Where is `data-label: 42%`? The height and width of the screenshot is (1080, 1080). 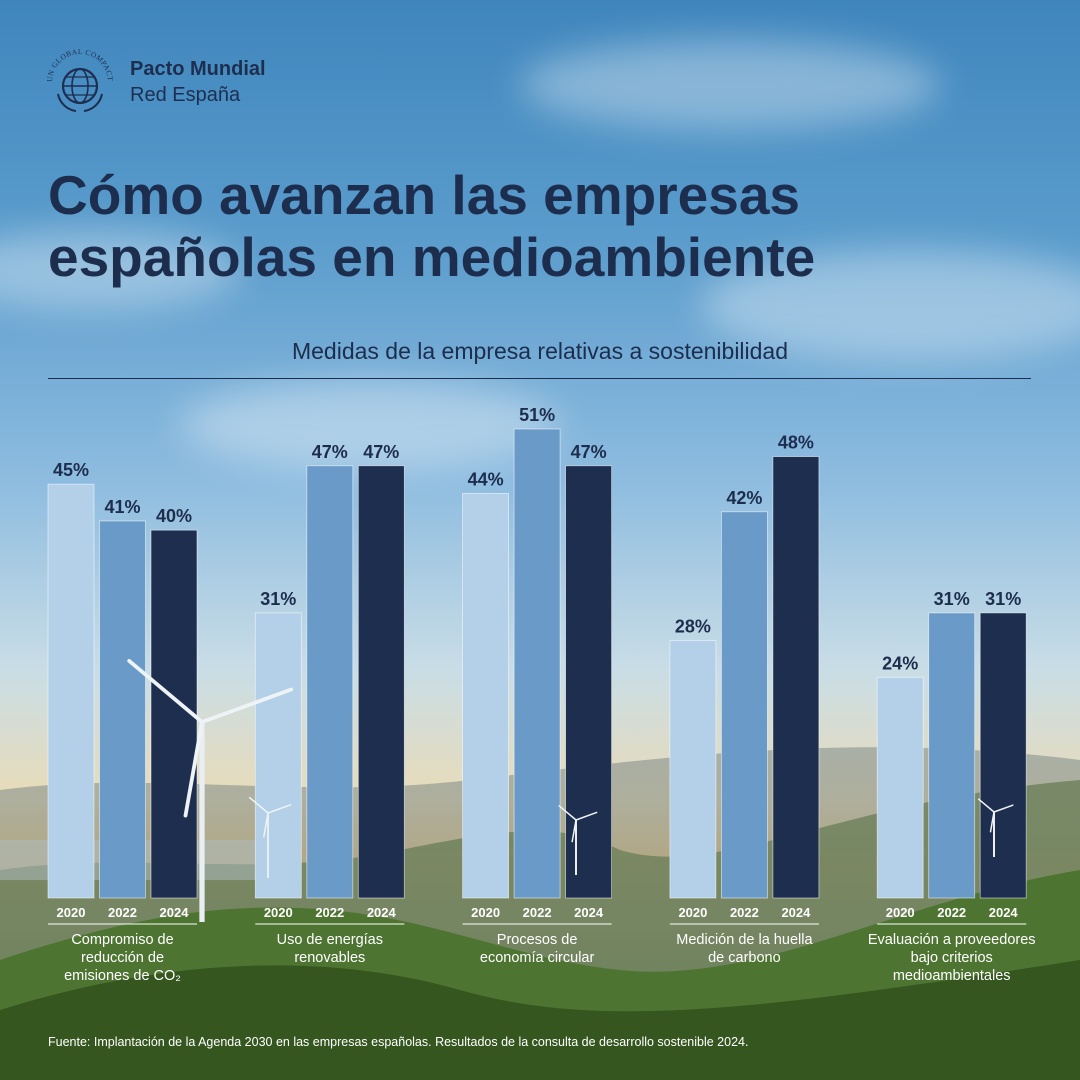
data-label: 42% is located at coordinates (744, 498).